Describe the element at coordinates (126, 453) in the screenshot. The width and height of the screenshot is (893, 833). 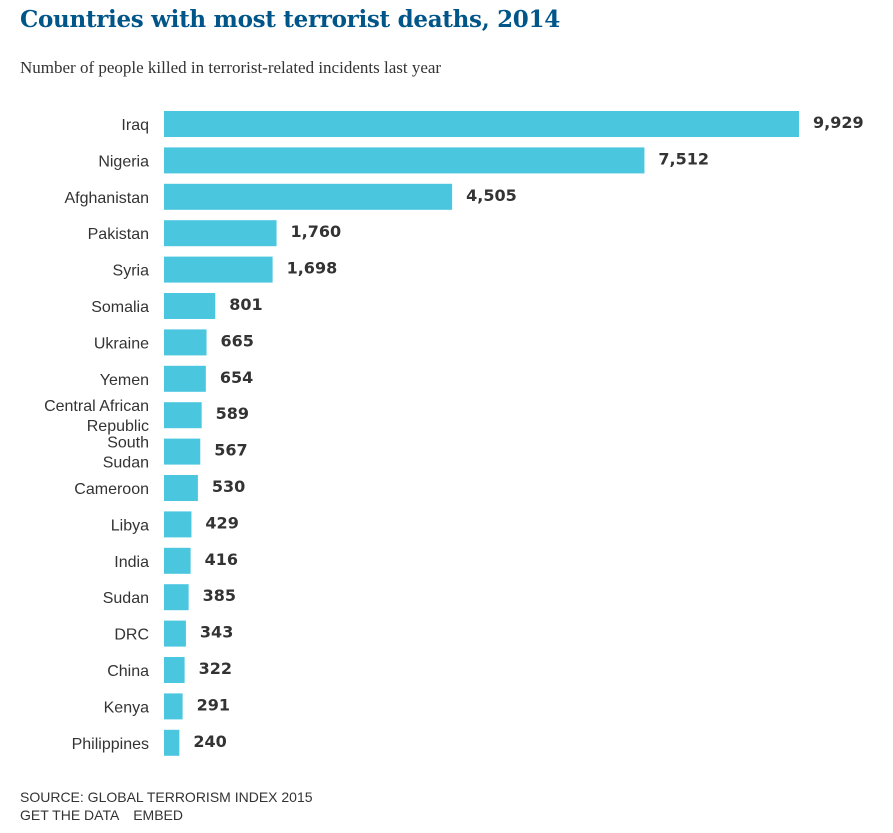
I see `category-label: South Sudan` at that location.